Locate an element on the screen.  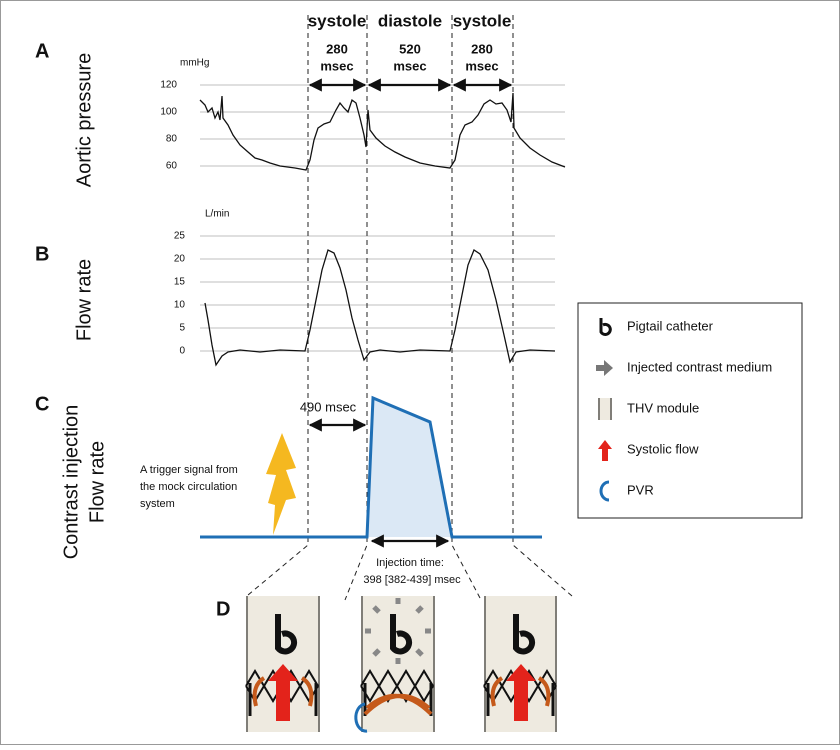
axis-unit: mmHg is located at coordinates (194, 63).